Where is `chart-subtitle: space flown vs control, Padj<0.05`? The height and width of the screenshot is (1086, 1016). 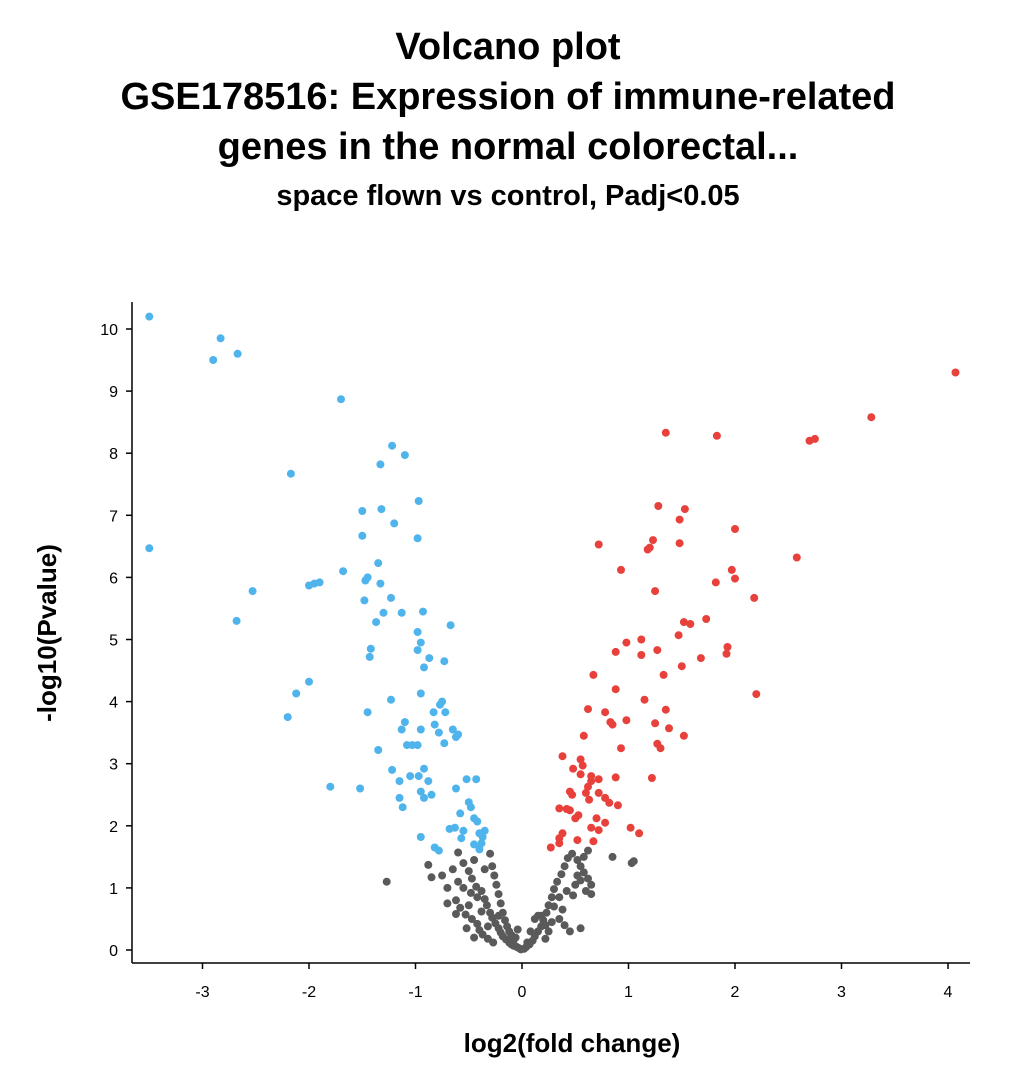
chart-subtitle: space flown vs control, Padj<0.05 is located at coordinates (508, 196).